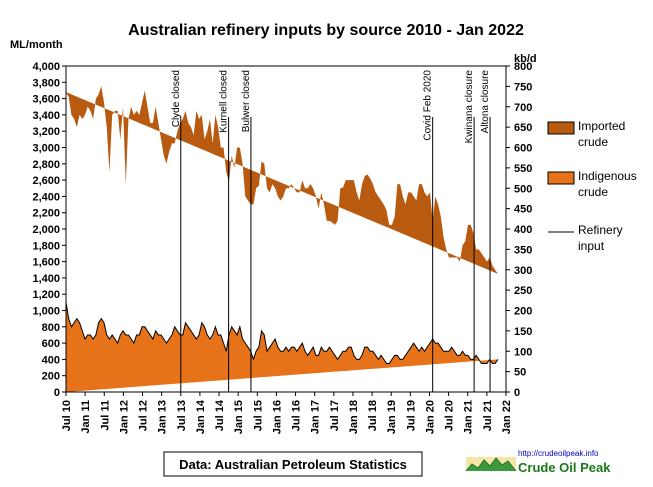 The image size is (653, 487). I want to click on x-tick-label: Jul 10, so click(67, 415).